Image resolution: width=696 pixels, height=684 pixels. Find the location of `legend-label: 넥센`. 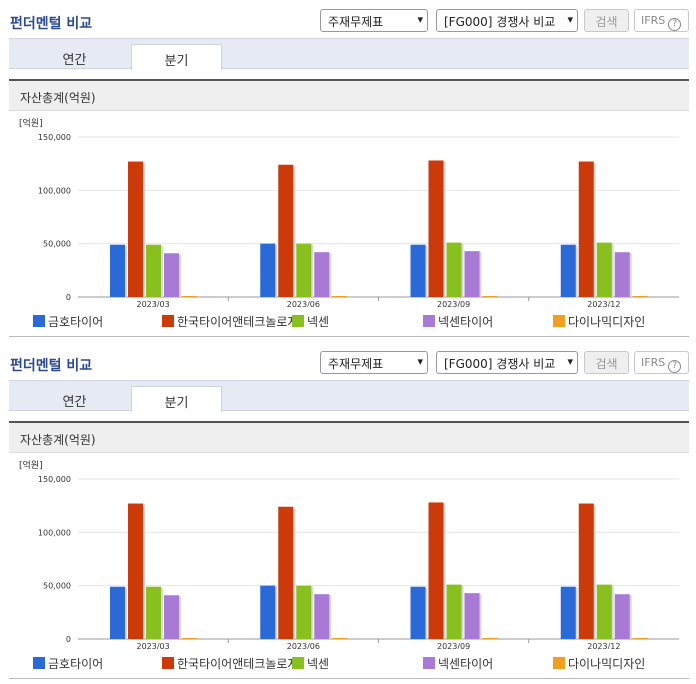

legend-label: 넥센 is located at coordinates (318, 322).